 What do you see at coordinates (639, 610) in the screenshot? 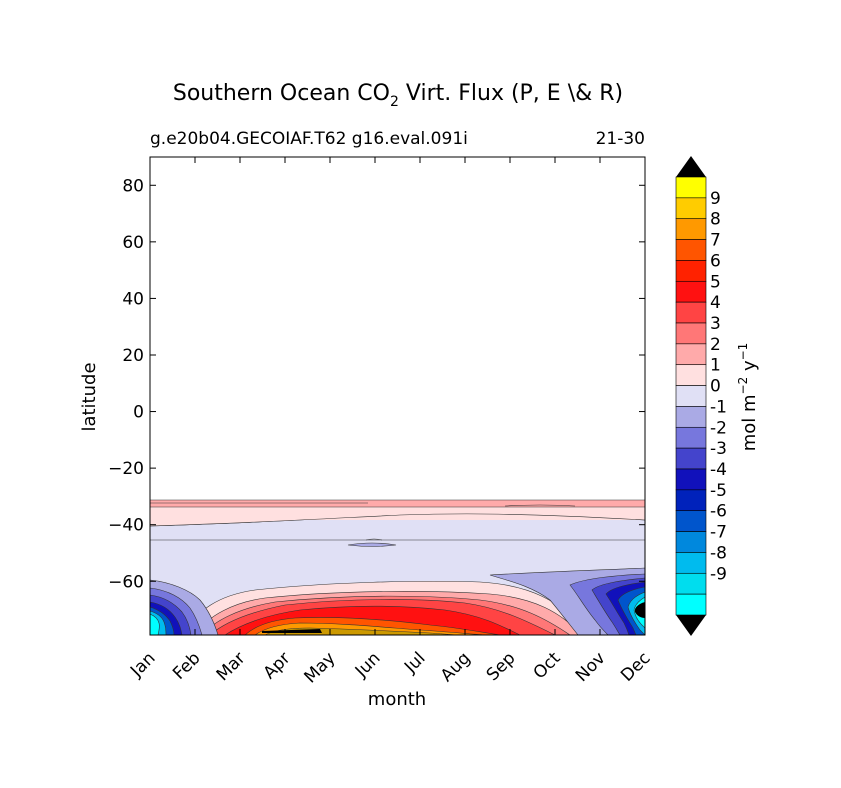
I see `dec-flux-black-core` at bounding box center [639, 610].